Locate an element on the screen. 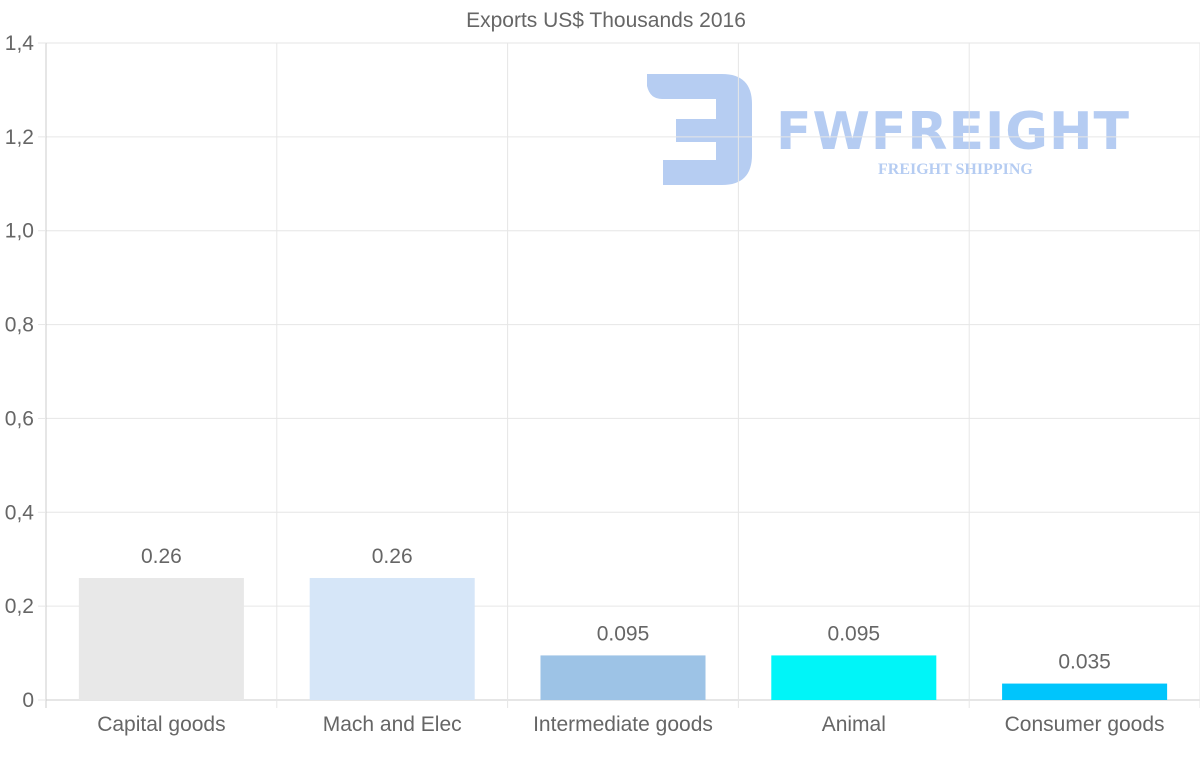 The width and height of the screenshot is (1200, 763). bar-intermediate-goods is located at coordinates (623, 677).